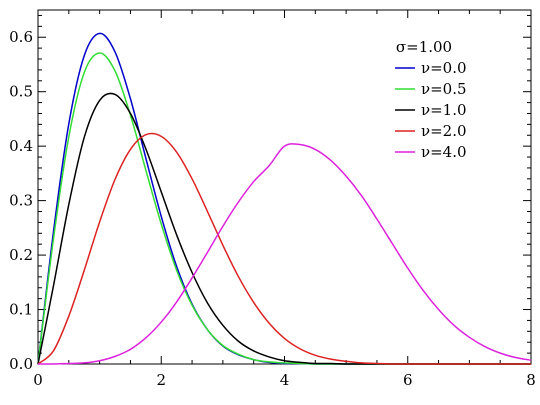 Image resolution: width=540 pixels, height=405 pixels. Describe the element at coordinates (444, 89) in the screenshot. I see `legend-label: ν=0.5` at that location.